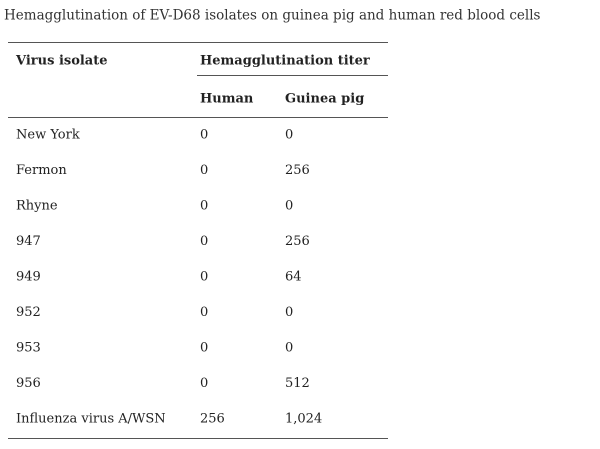  What do you see at coordinates (324, 99) in the screenshot?
I see `subheader: Guinea pig` at bounding box center [324, 99].